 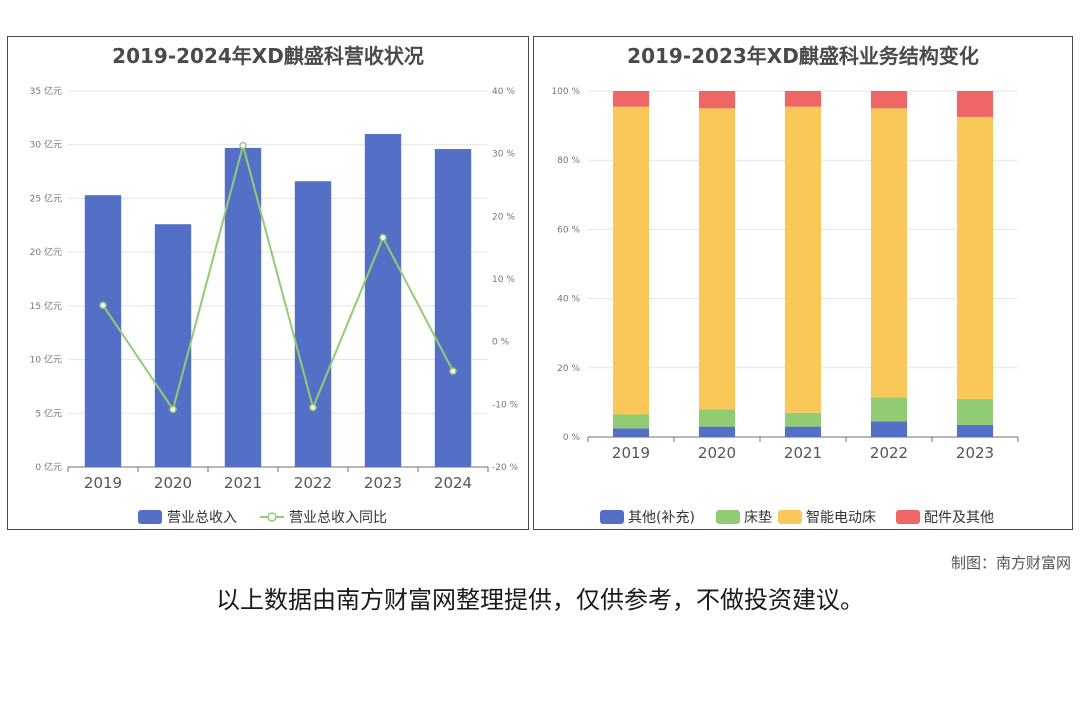 What do you see at coordinates (540, 600) in the screenshot?
I see `disclaimer-text: 以上数据由南方财富网整理提供，仅供参考，不做投资建议。` at bounding box center [540, 600].